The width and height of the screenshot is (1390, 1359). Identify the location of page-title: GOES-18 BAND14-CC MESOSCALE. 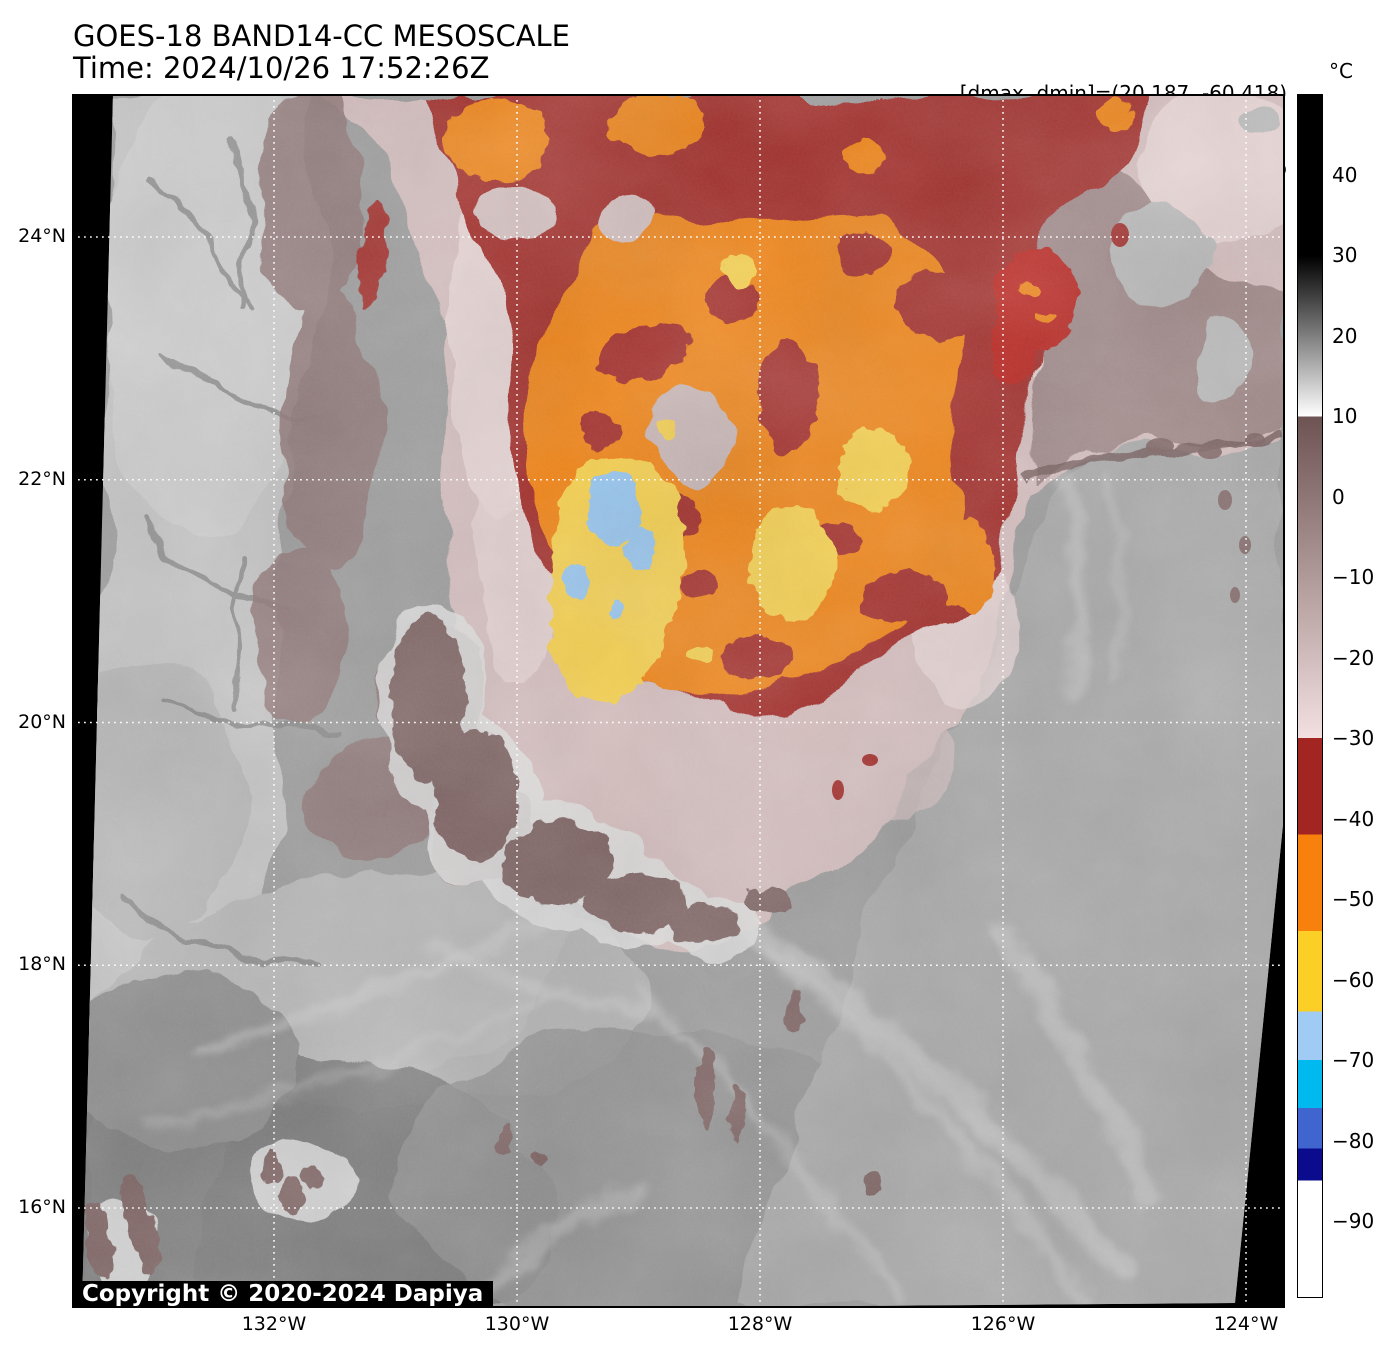
(322, 36).